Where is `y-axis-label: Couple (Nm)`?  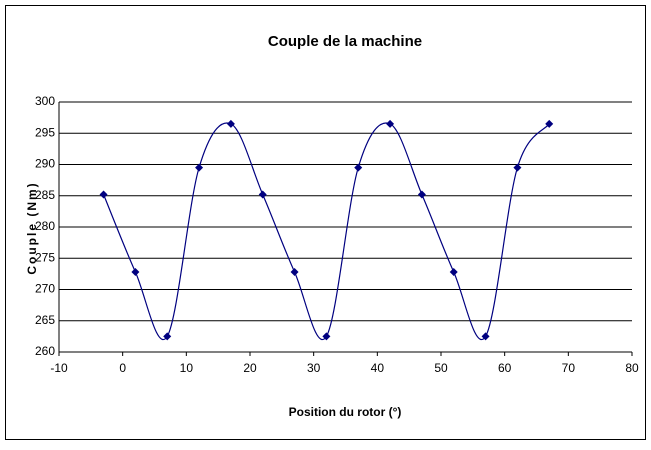 y-axis-label: Couple (Nm) is located at coordinates (32, 227).